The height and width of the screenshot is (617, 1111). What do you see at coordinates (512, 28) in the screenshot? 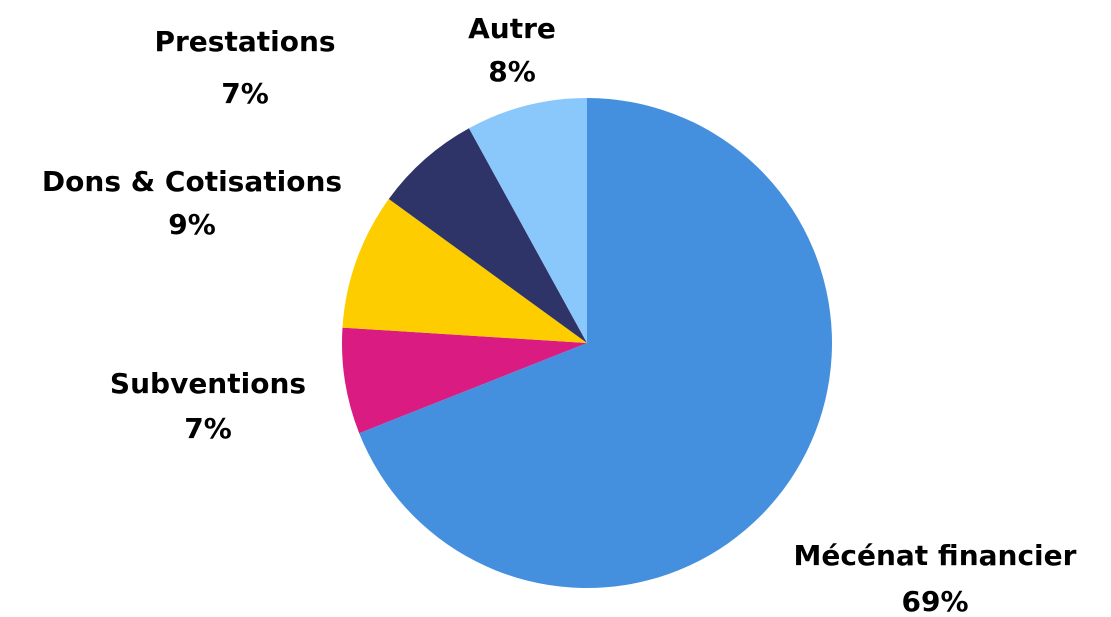
I see `slice-label: Autre` at bounding box center [512, 28].